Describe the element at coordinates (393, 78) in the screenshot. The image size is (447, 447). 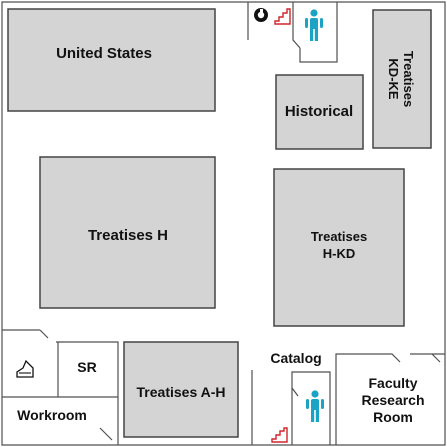
I see `label-treatises-kd-ke-line2: KD-KE` at that location.